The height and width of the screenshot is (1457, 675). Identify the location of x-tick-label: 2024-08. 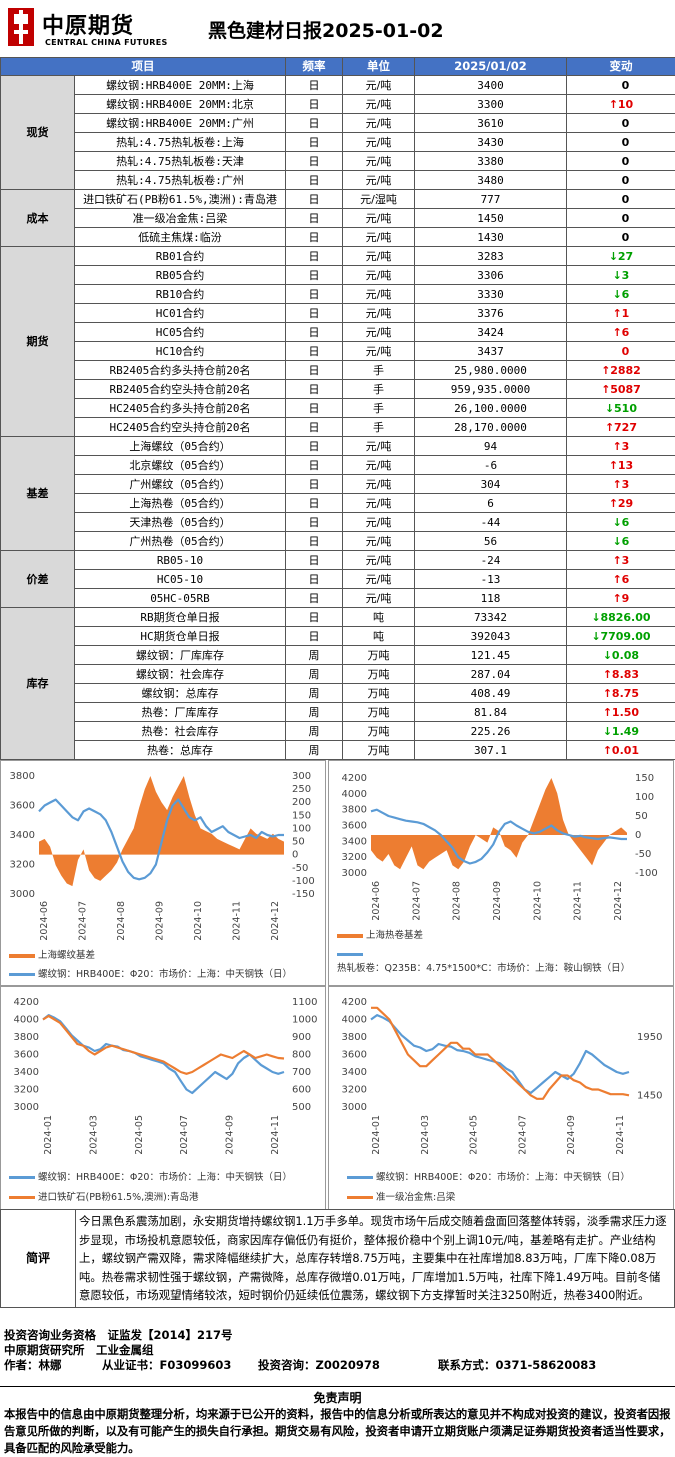
(121, 921).